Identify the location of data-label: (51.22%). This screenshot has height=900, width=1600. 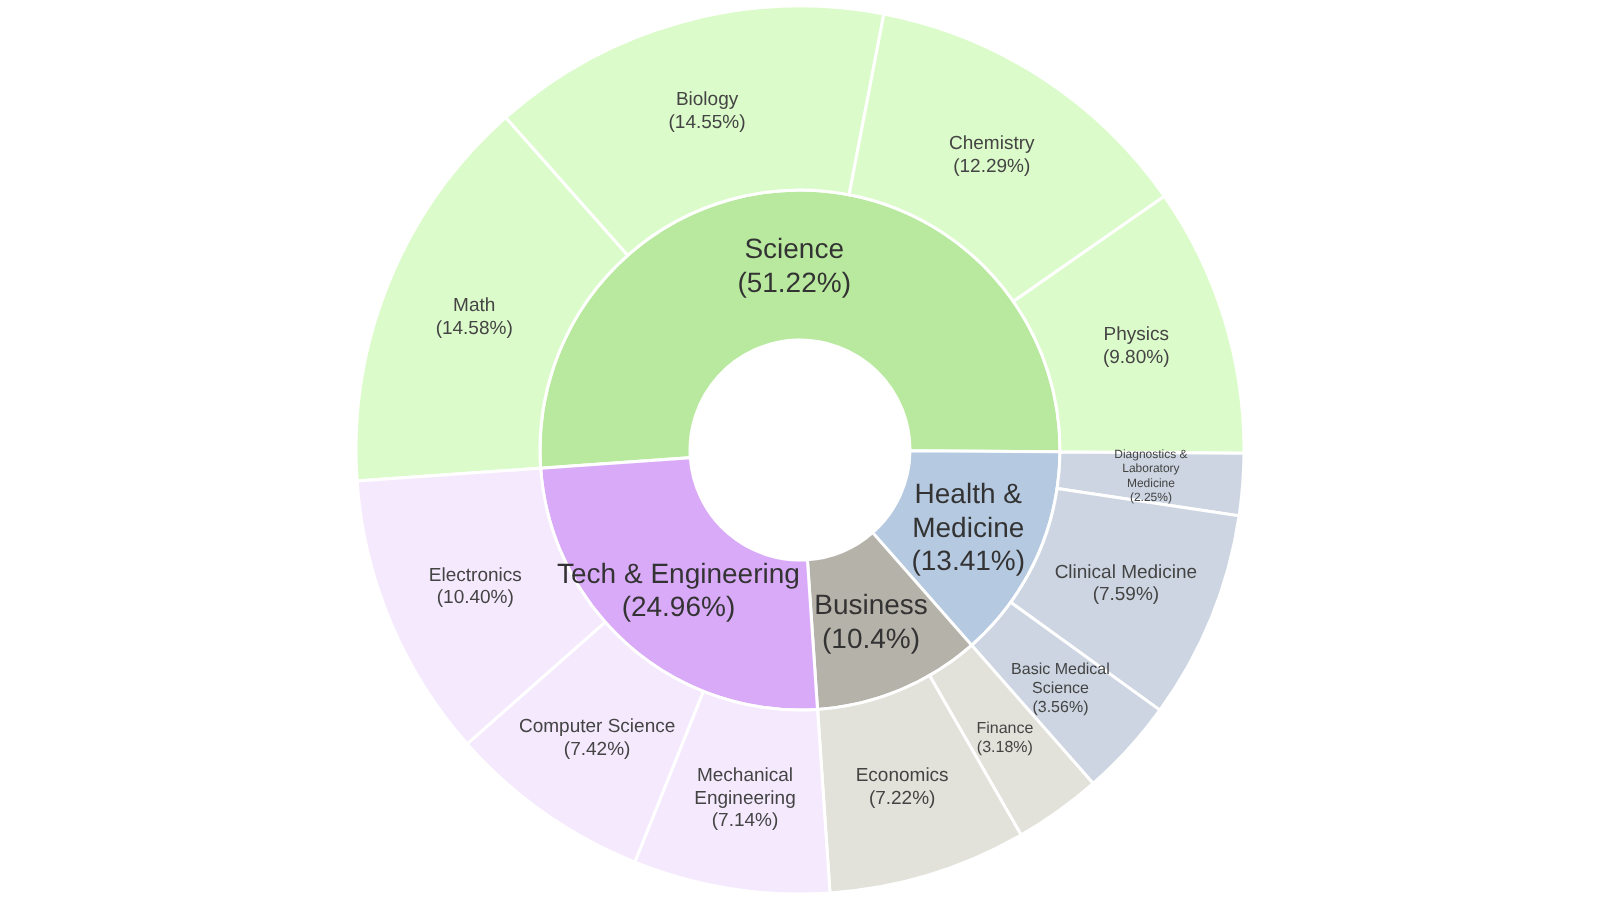
(794, 281).